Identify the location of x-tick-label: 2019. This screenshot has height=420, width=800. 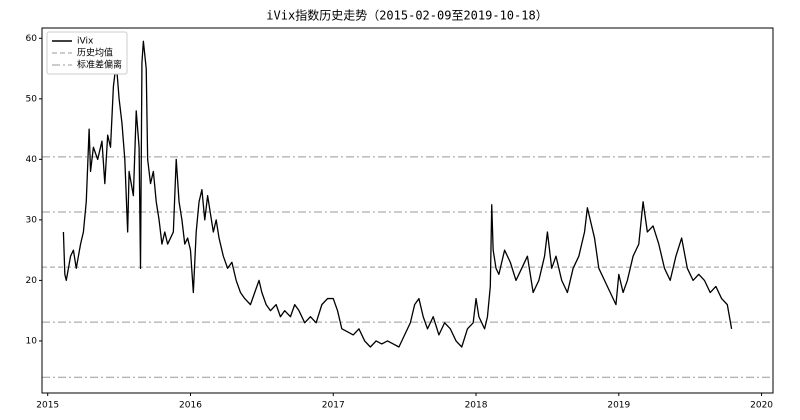
(618, 406).